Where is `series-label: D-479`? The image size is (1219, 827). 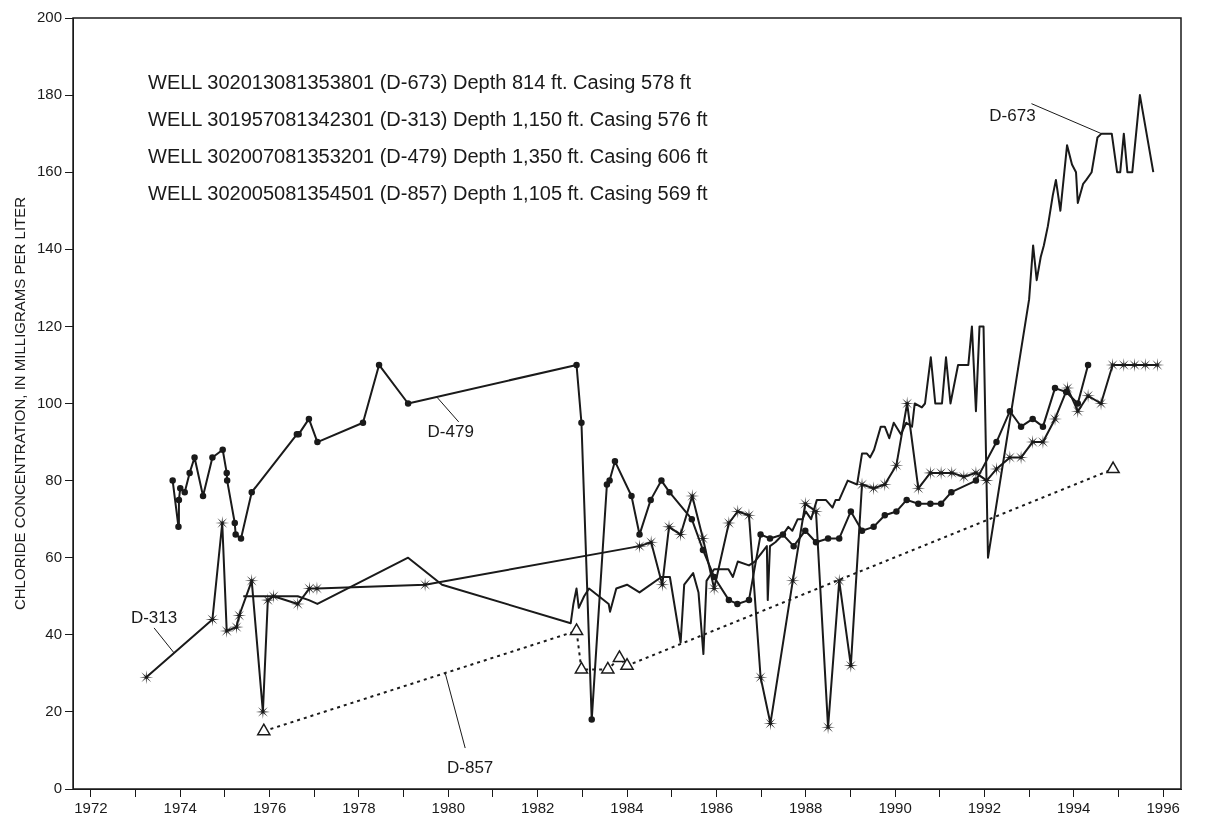
series-label: D-479 is located at coordinates (450, 431).